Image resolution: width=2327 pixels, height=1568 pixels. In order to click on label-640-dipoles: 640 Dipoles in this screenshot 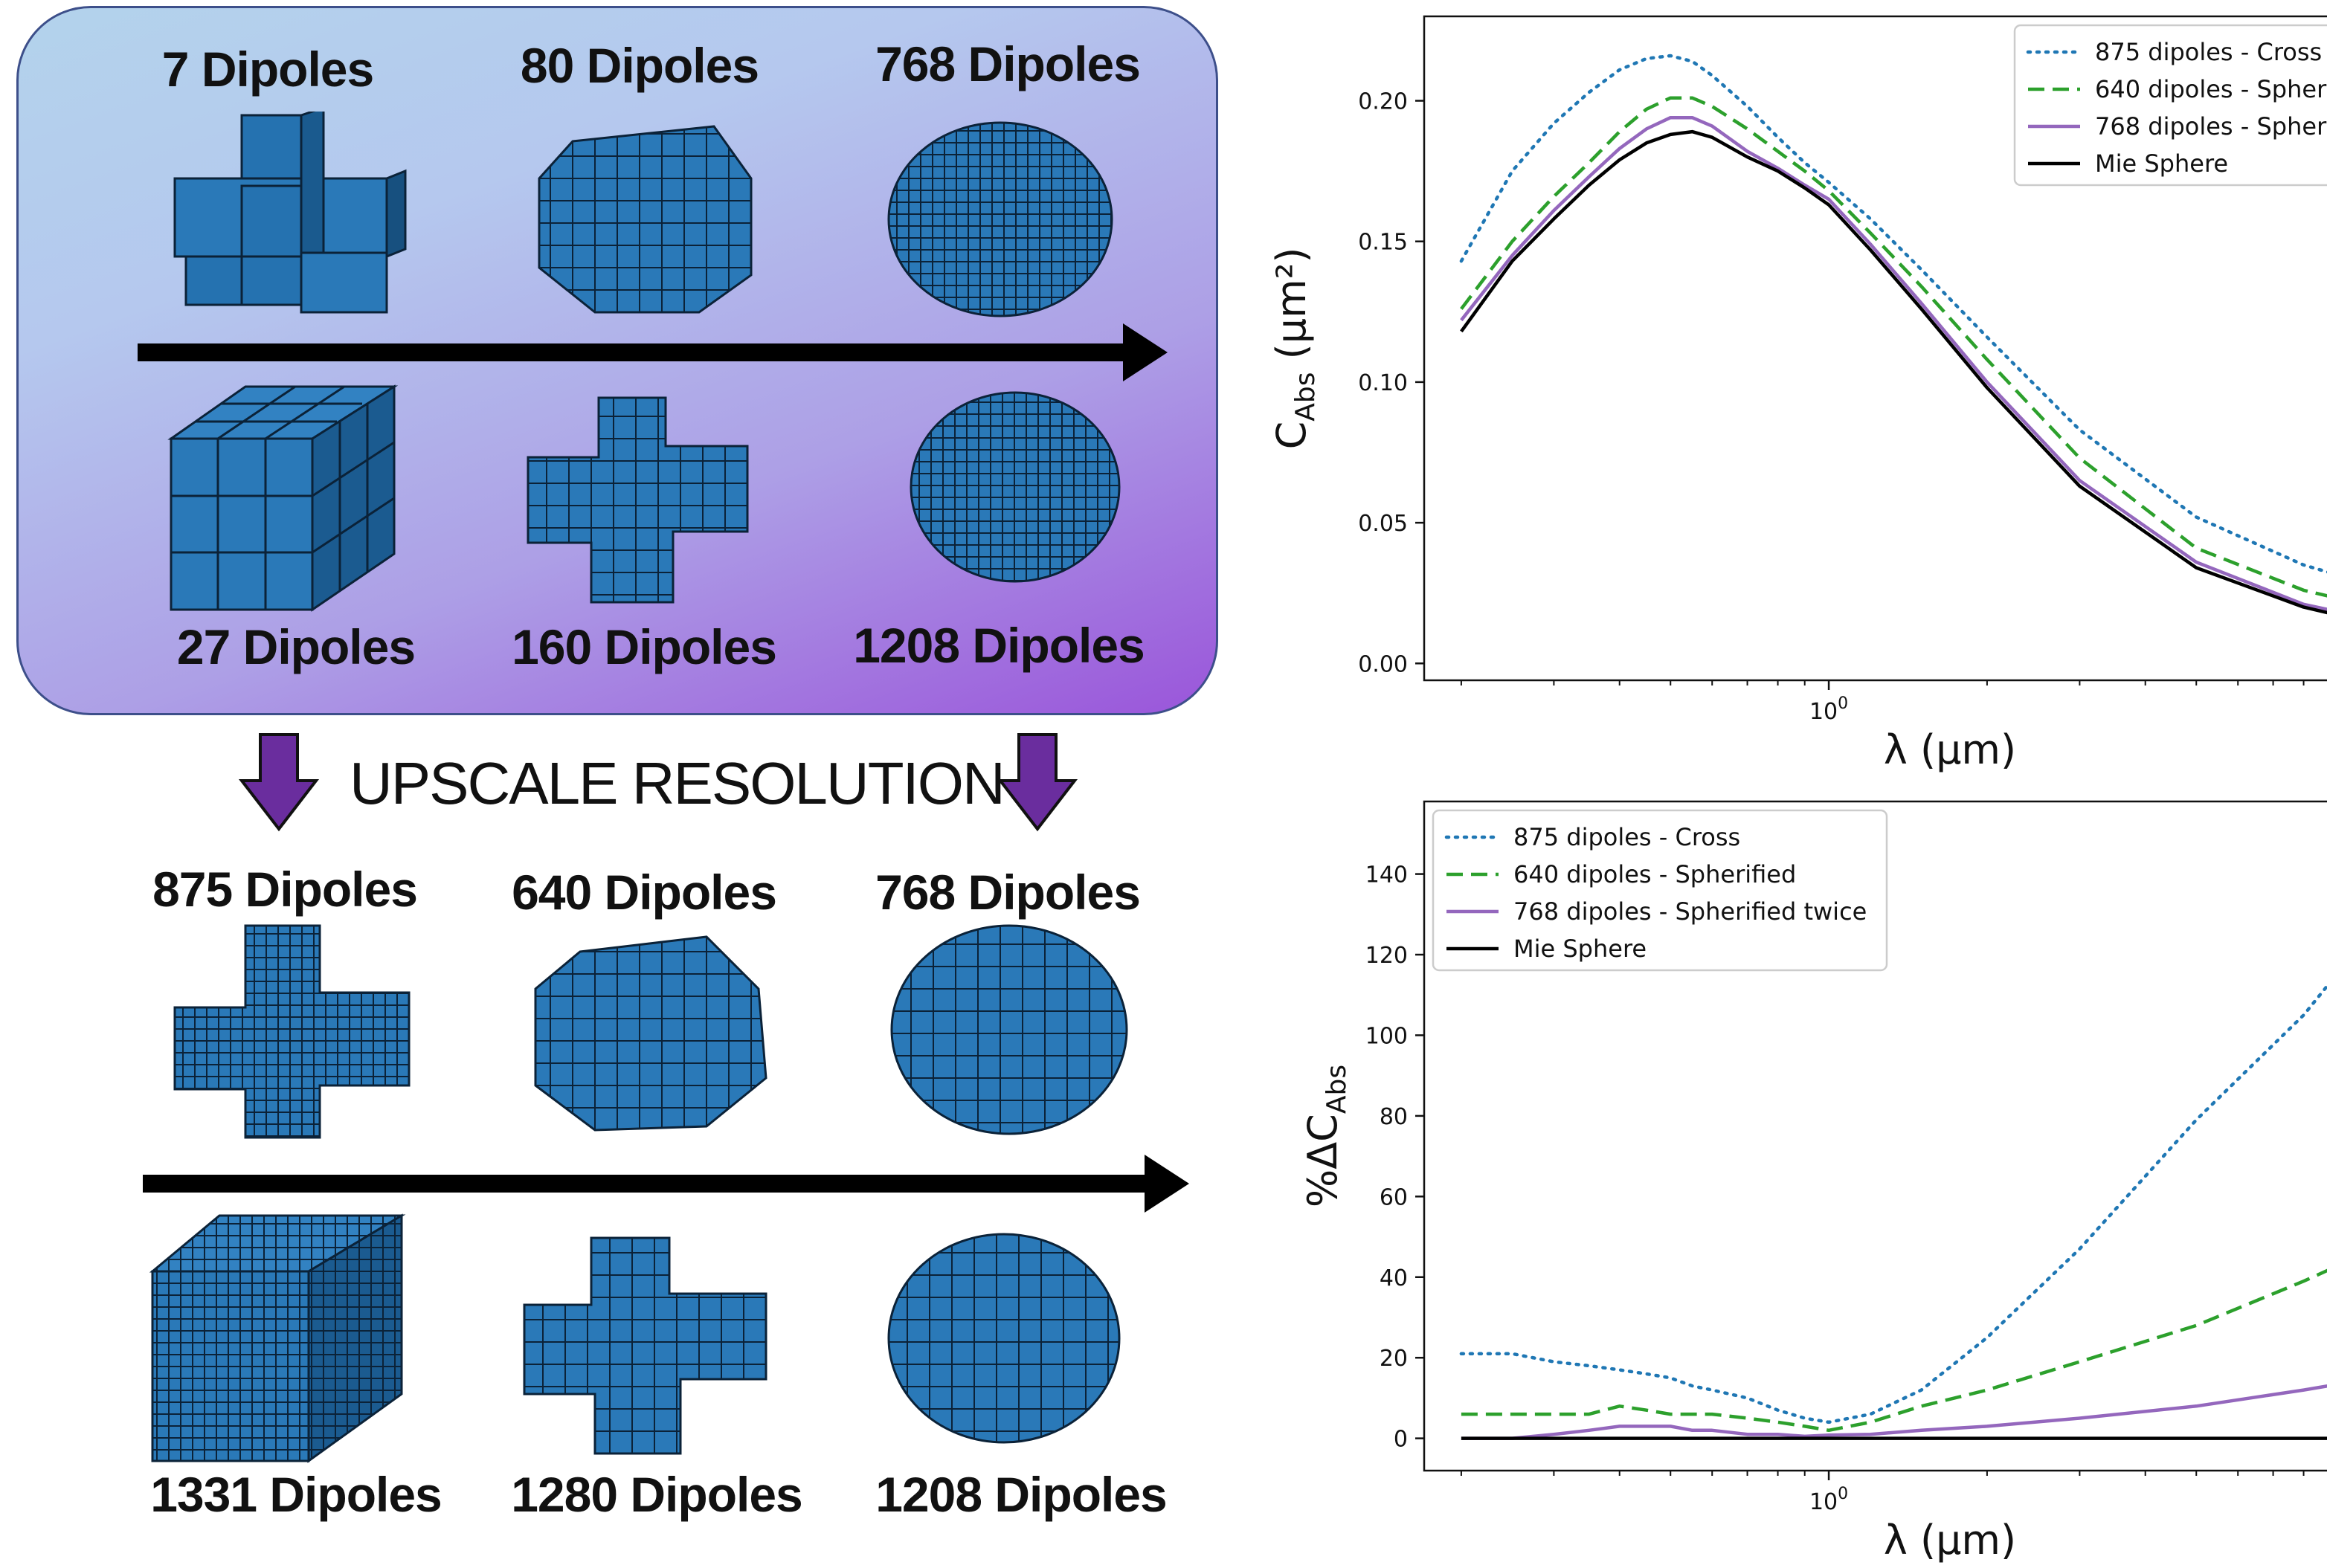, I will do `click(644, 892)`.